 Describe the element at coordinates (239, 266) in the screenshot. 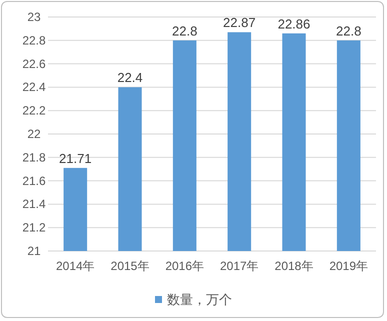

I see `x-tick-label: 2017年` at that location.